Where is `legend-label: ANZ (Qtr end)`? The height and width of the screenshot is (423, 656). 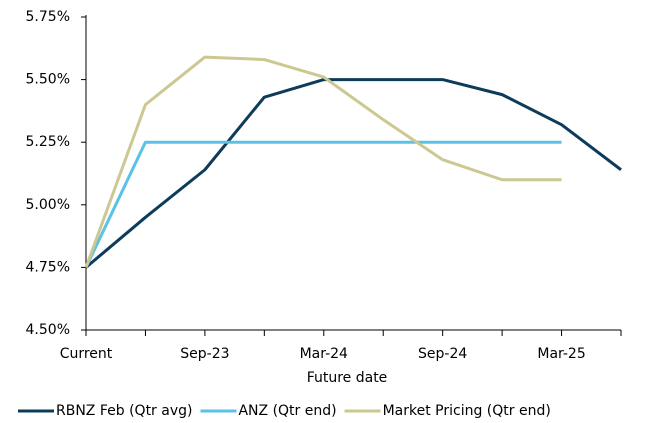 legend-label: ANZ (Qtr end) is located at coordinates (287, 411).